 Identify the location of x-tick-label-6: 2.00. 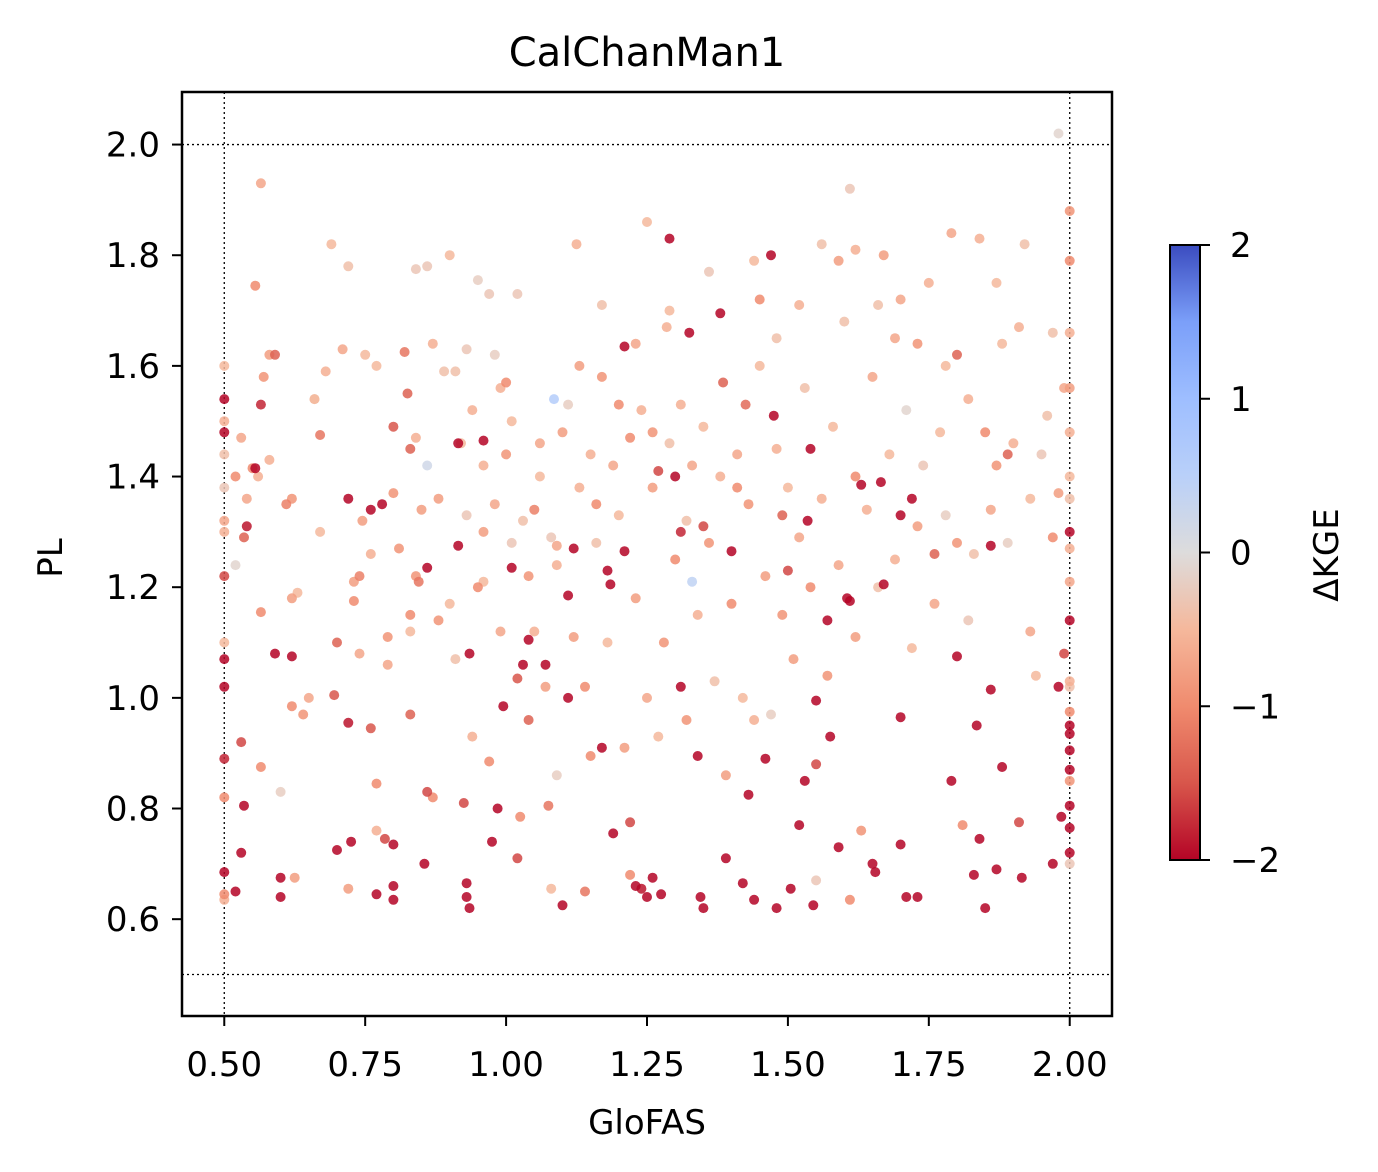
(1070, 1065).